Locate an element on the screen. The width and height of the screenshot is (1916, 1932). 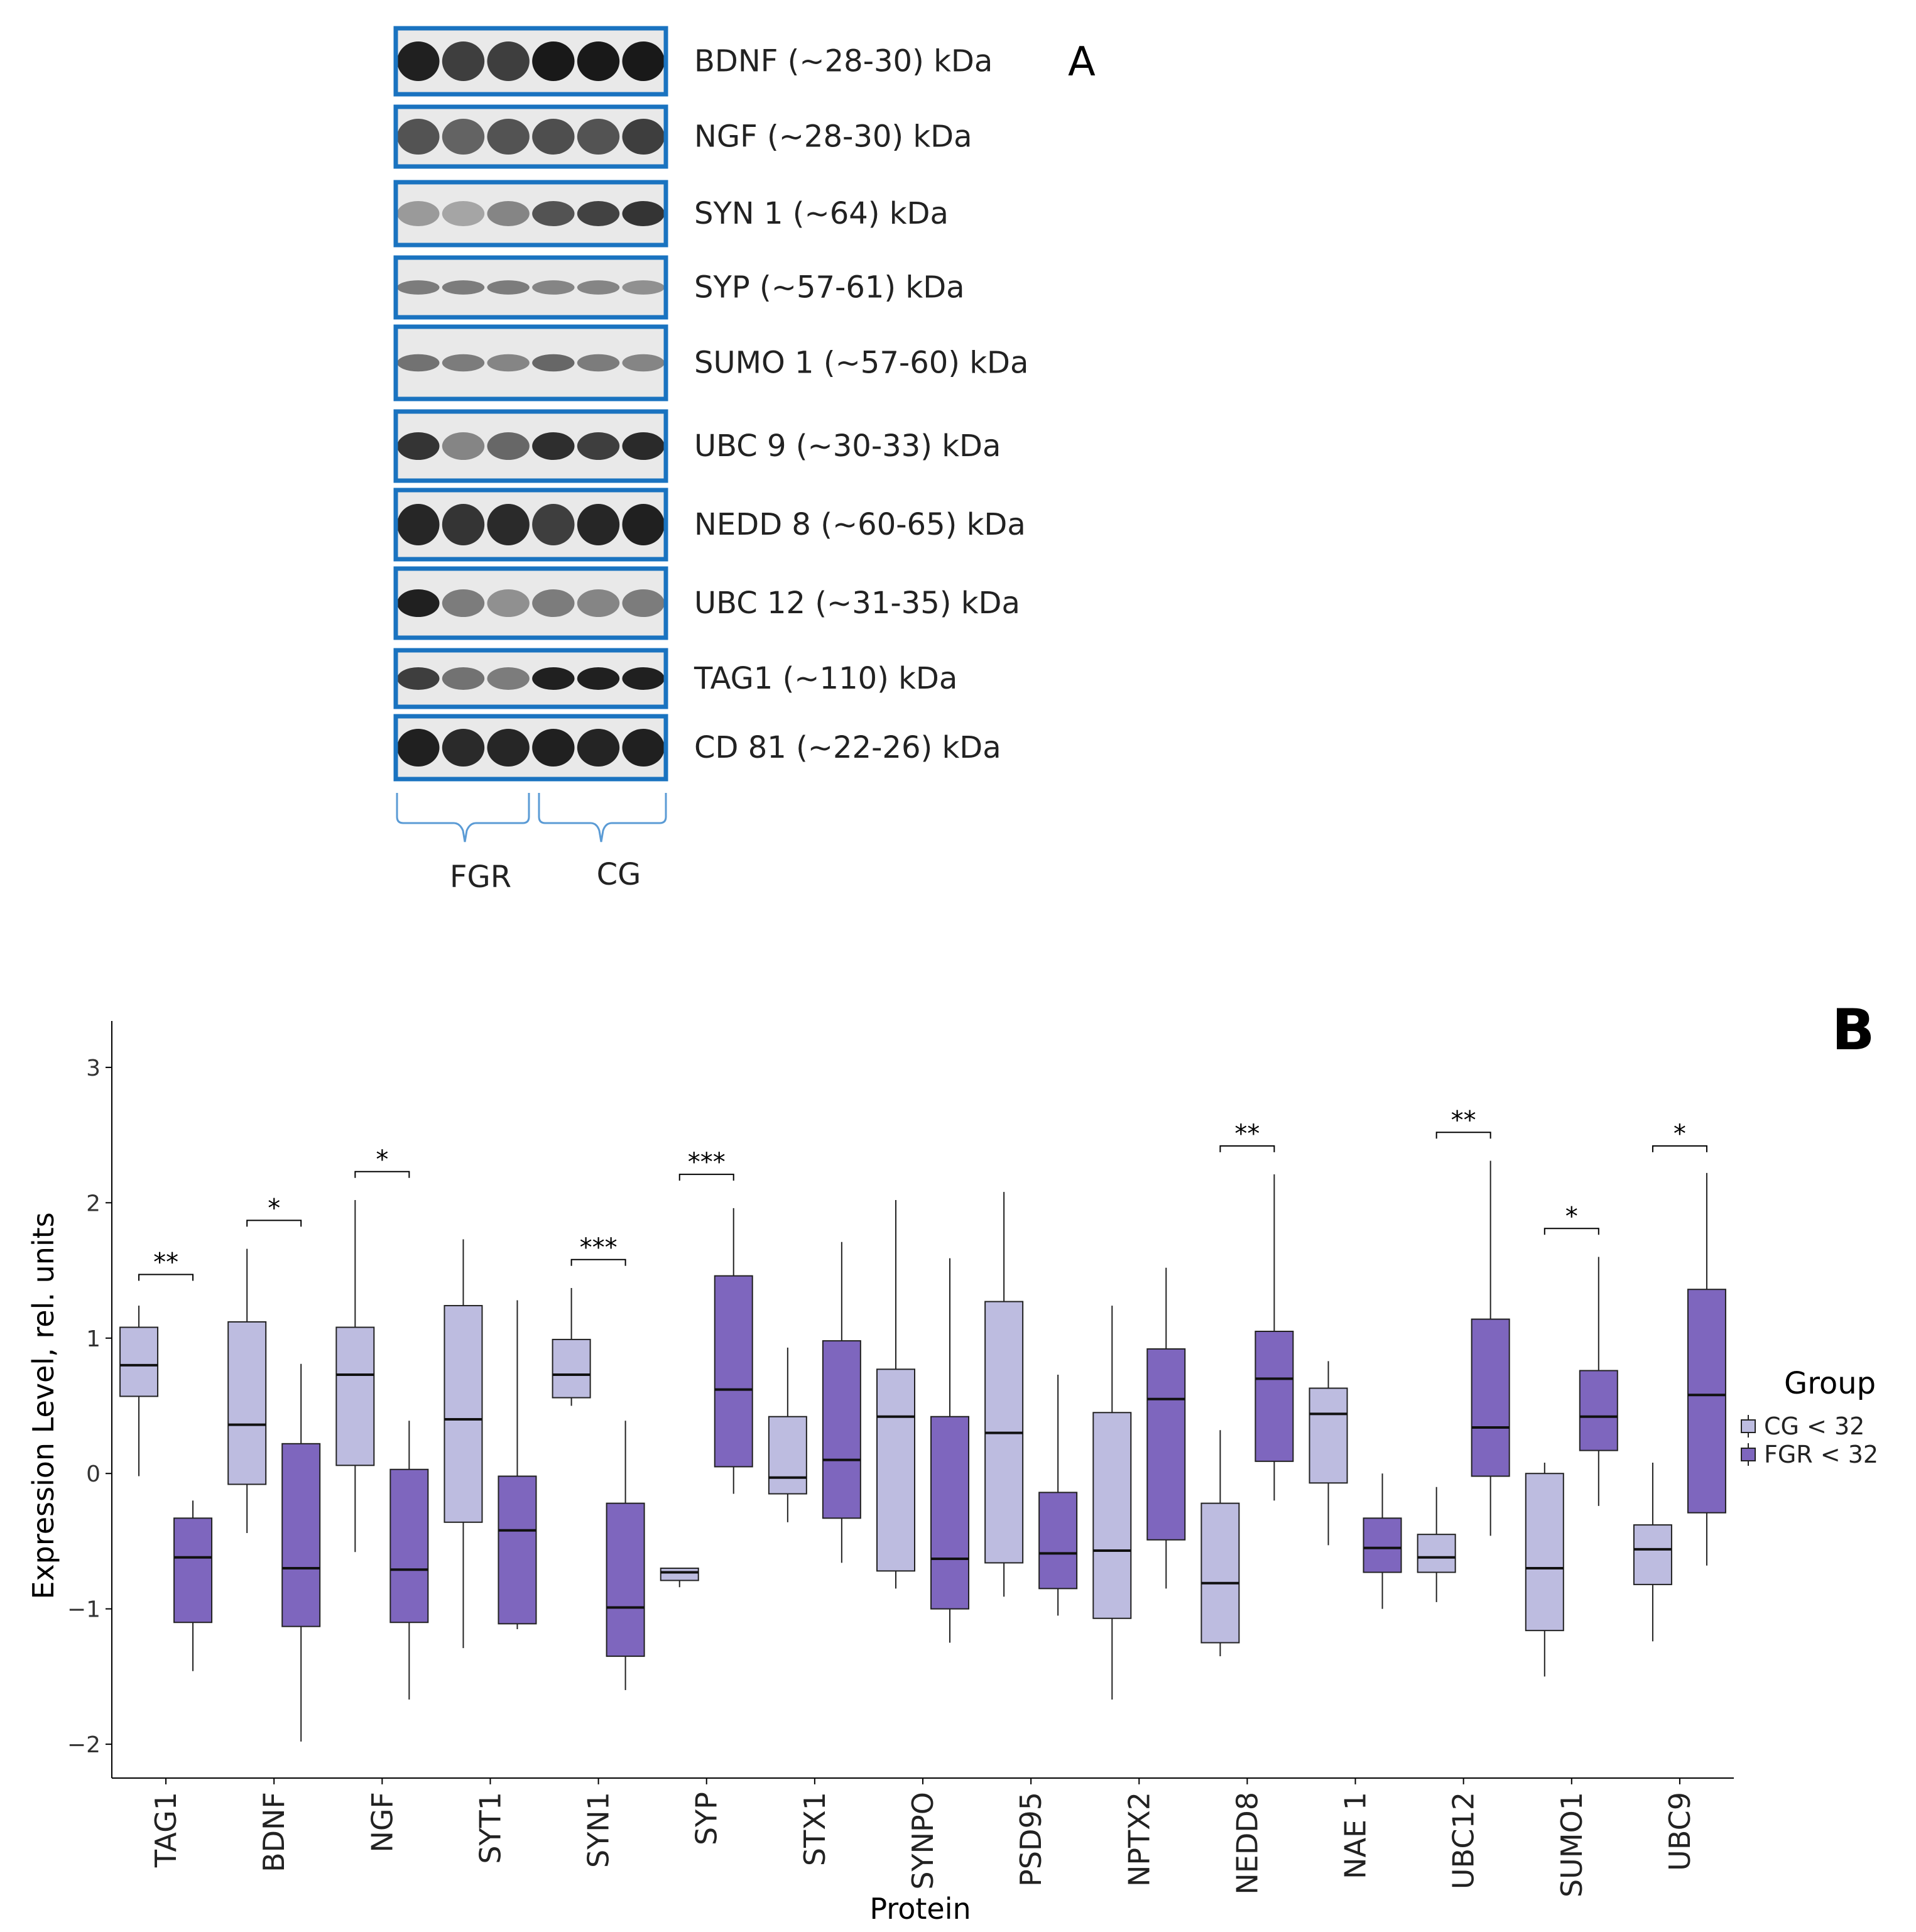
significance-marker: *** is located at coordinates (706, 1164).